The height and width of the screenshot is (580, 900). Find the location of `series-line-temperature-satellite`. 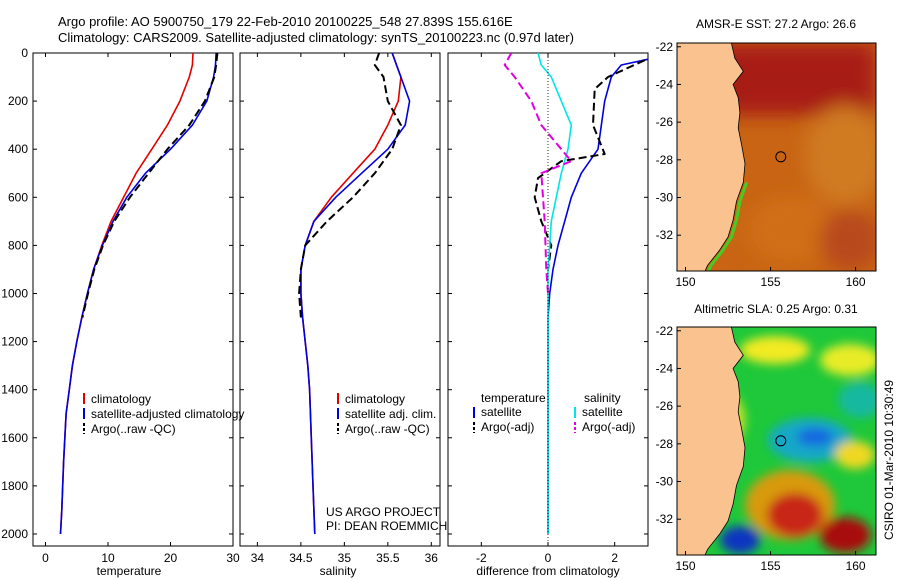

series-line-temperature-satellite is located at coordinates (597, 296).